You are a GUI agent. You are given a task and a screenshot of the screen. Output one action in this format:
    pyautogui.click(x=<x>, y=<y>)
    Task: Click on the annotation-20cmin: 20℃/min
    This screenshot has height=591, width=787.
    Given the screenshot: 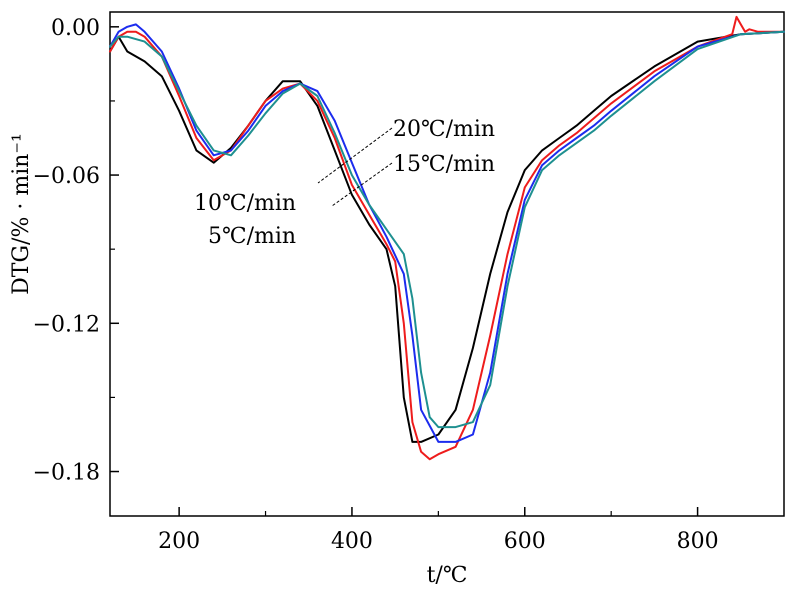 What is the action you would take?
    pyautogui.click(x=444, y=129)
    